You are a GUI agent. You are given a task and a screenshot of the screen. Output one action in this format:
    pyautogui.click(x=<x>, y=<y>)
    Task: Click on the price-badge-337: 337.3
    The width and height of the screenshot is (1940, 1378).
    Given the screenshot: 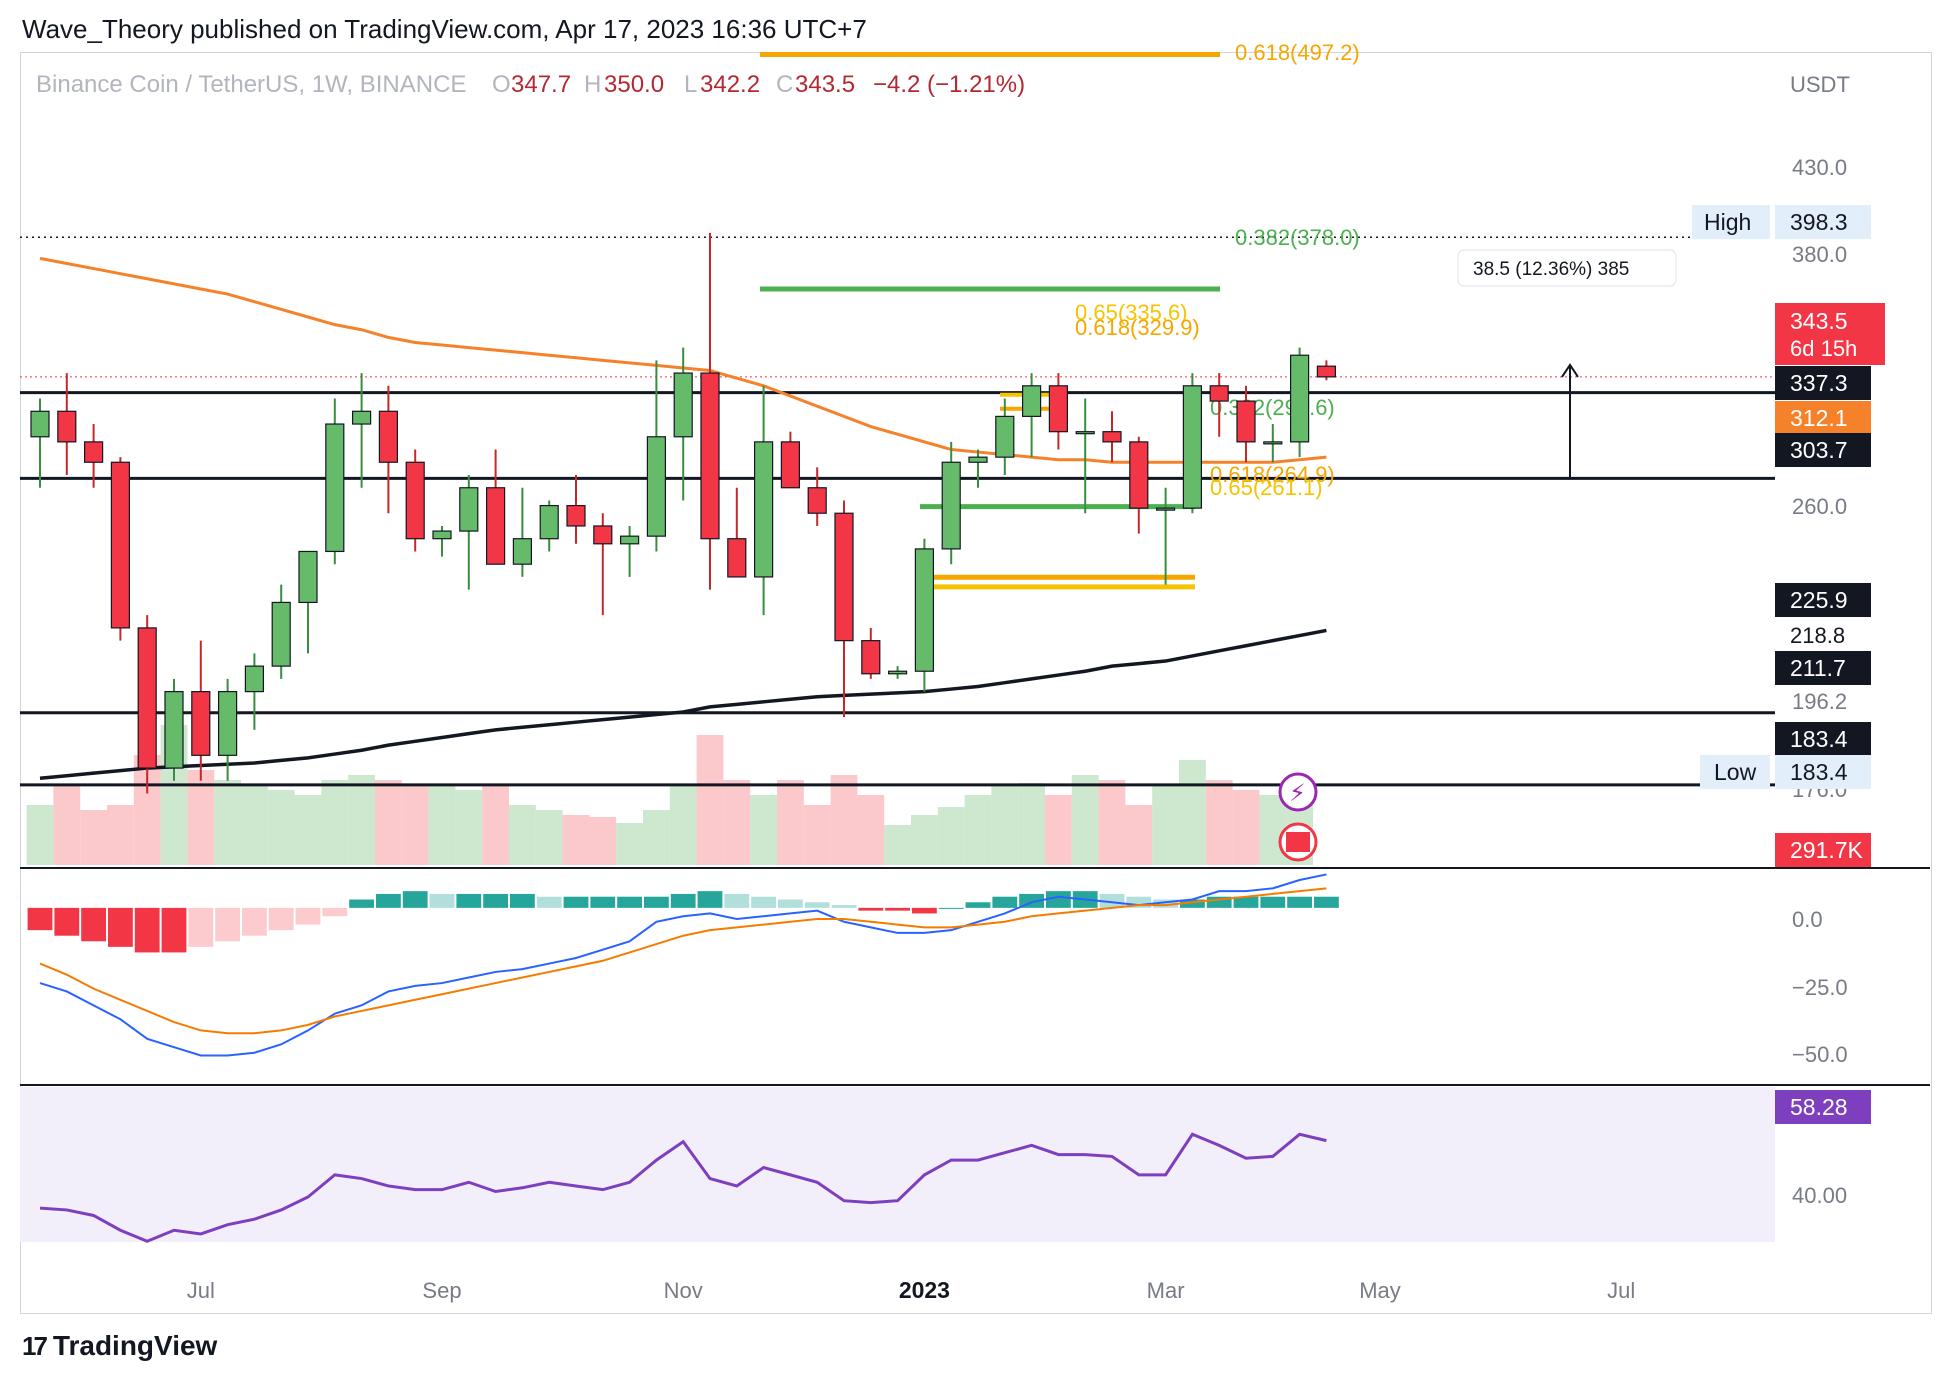 What is the action you would take?
    pyautogui.click(x=1819, y=383)
    